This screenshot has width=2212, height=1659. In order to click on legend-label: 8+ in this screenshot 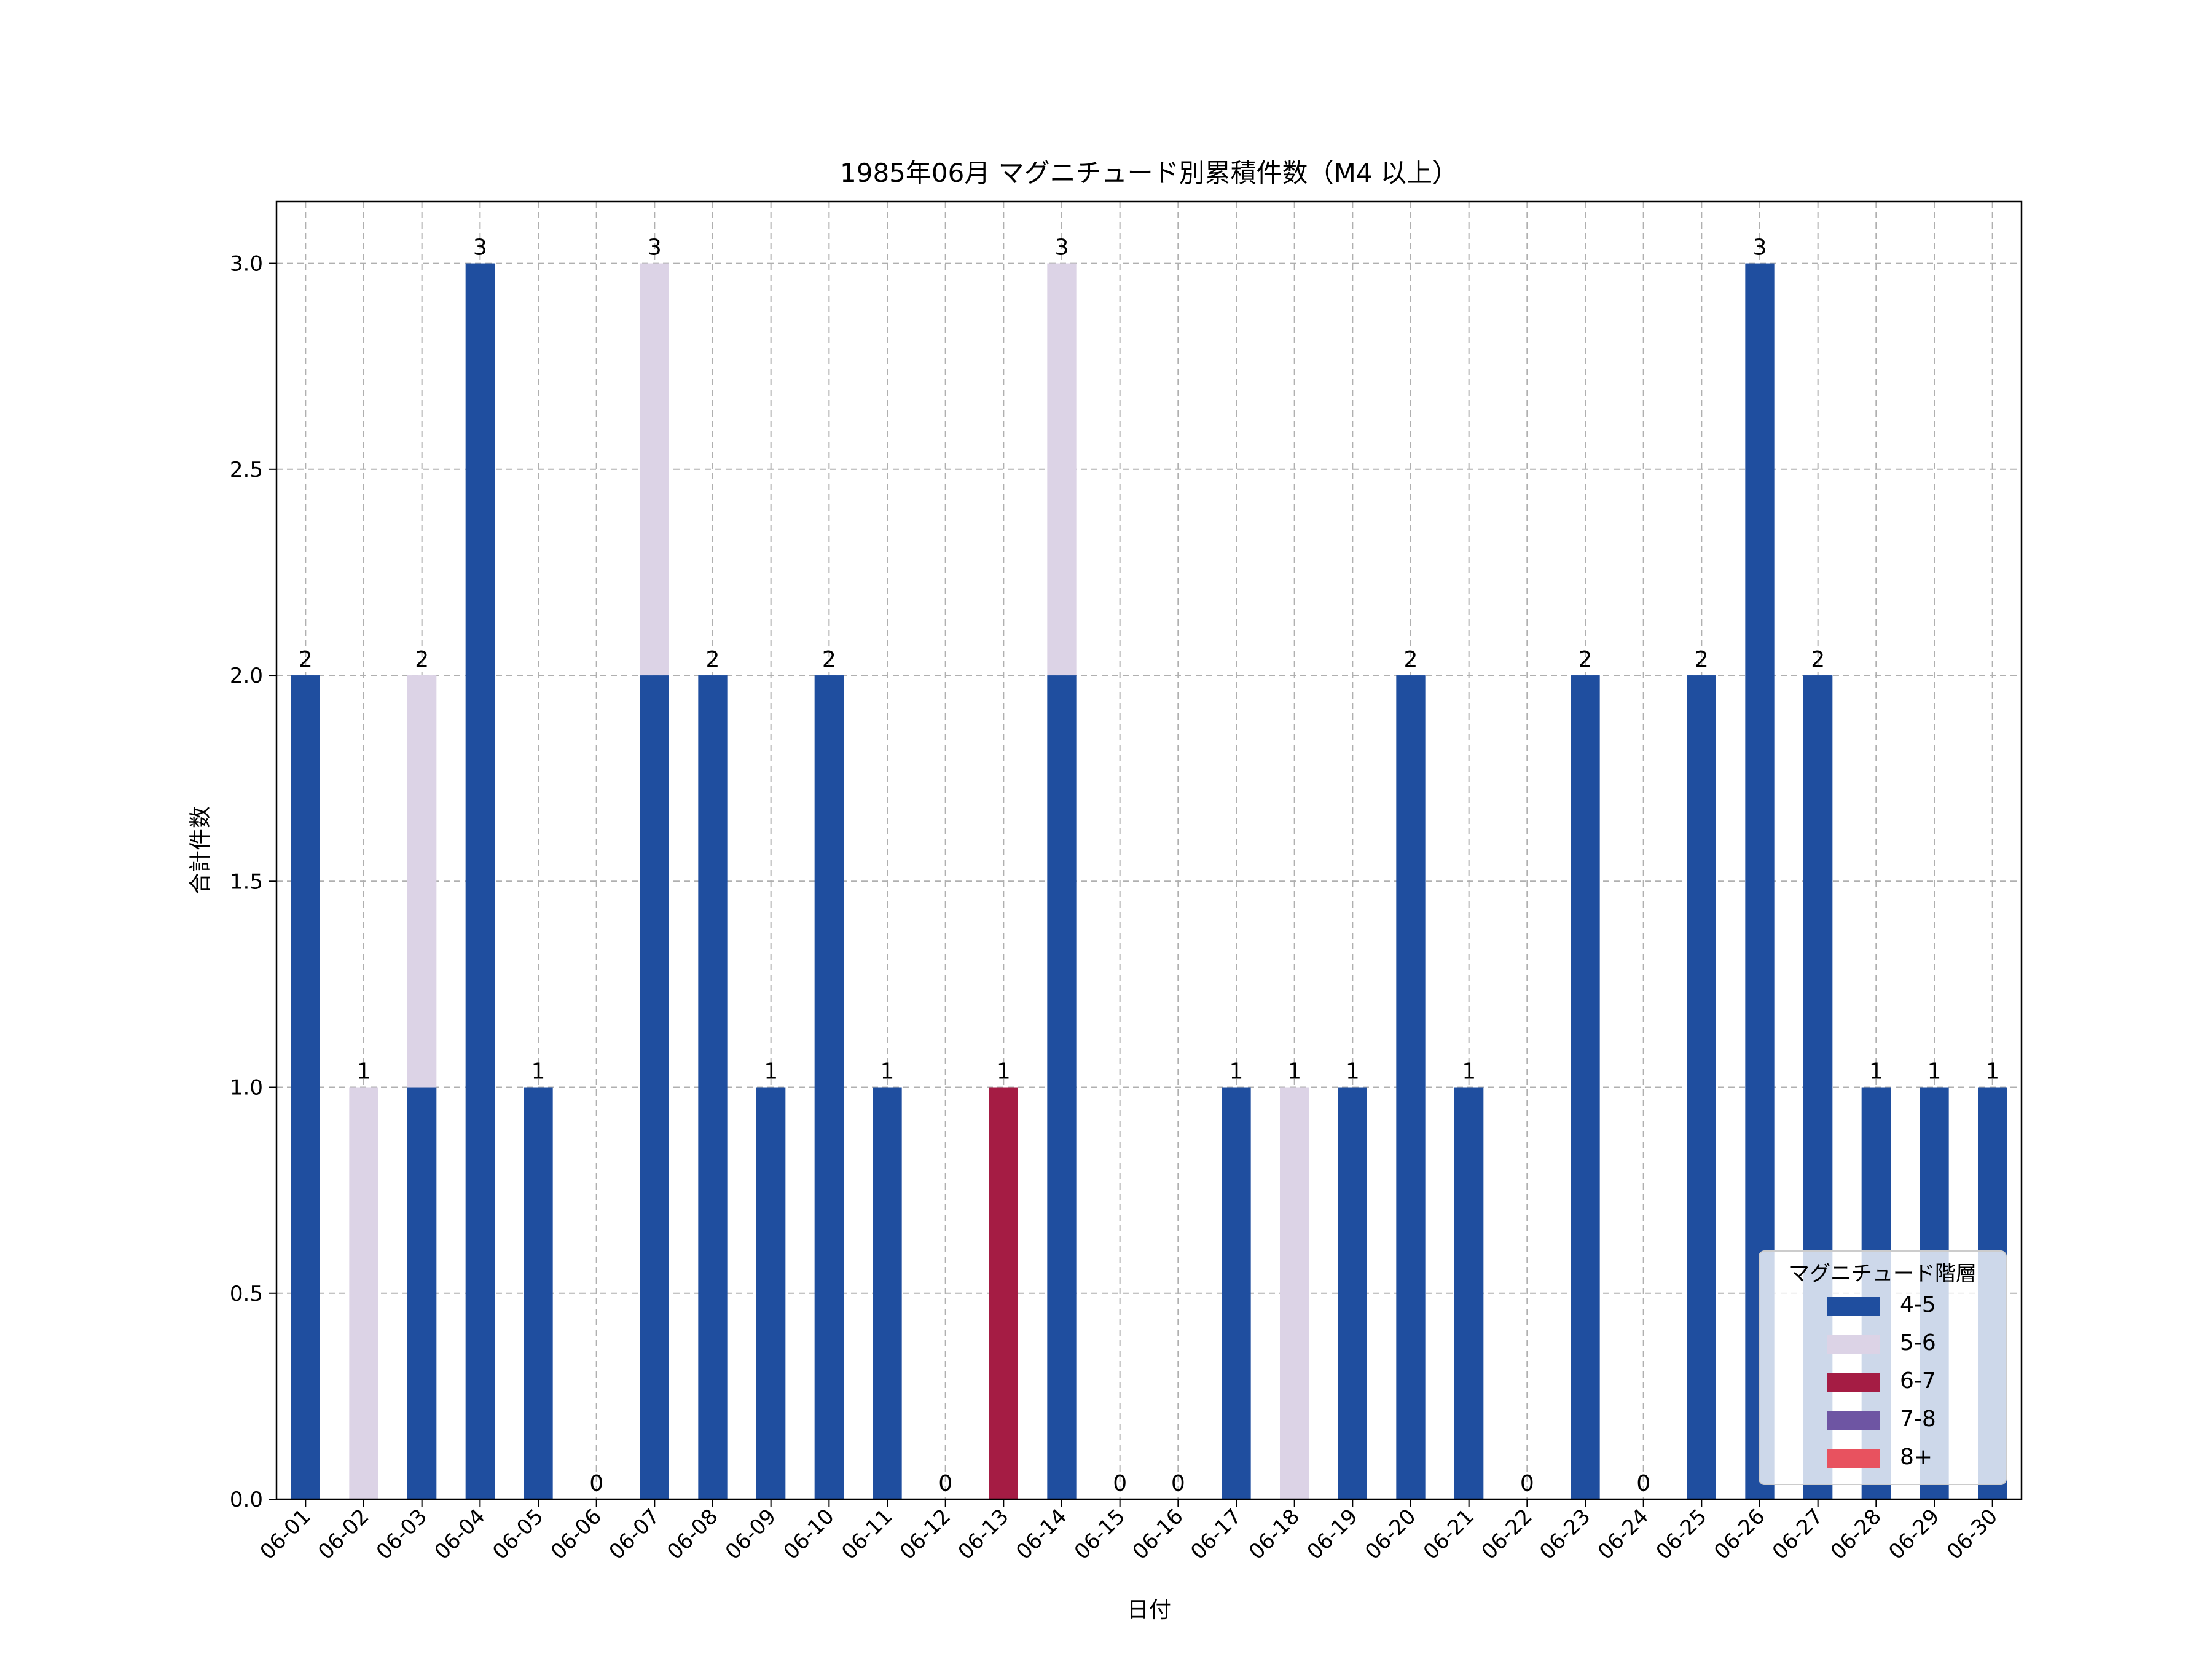, I will do `click(1916, 1457)`.